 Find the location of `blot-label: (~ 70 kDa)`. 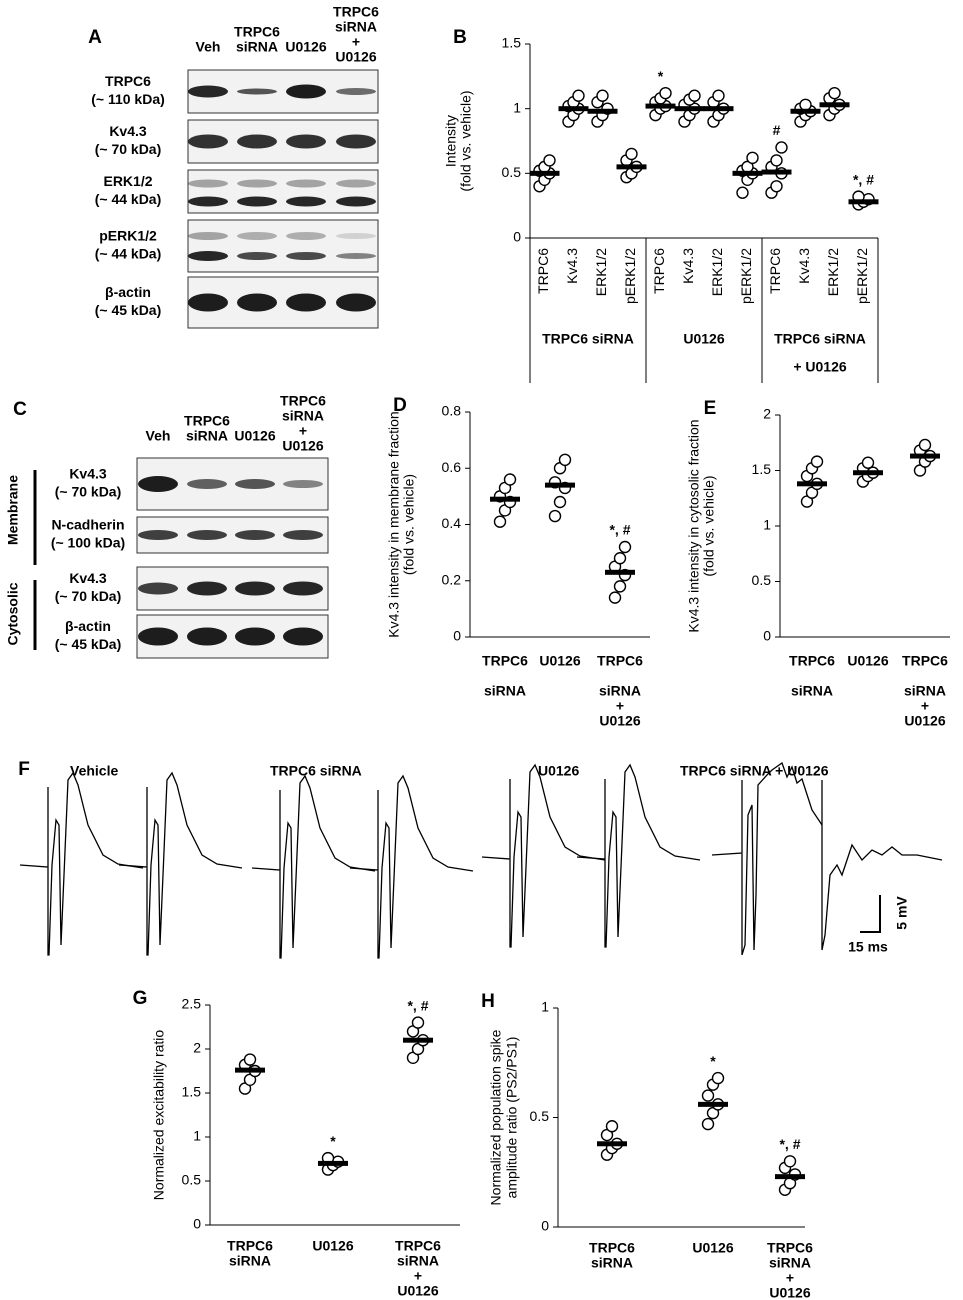

blot-label: (~ 70 kDa) is located at coordinates (88, 492).